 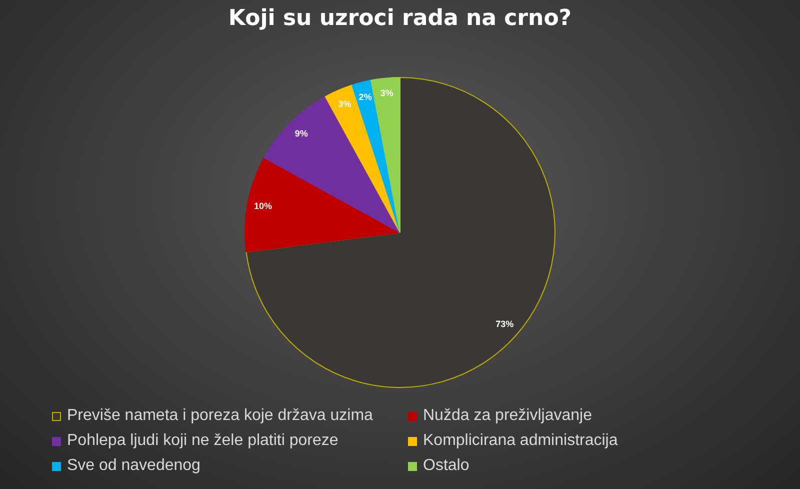 I want to click on data-label: 73%, so click(x=505, y=324).